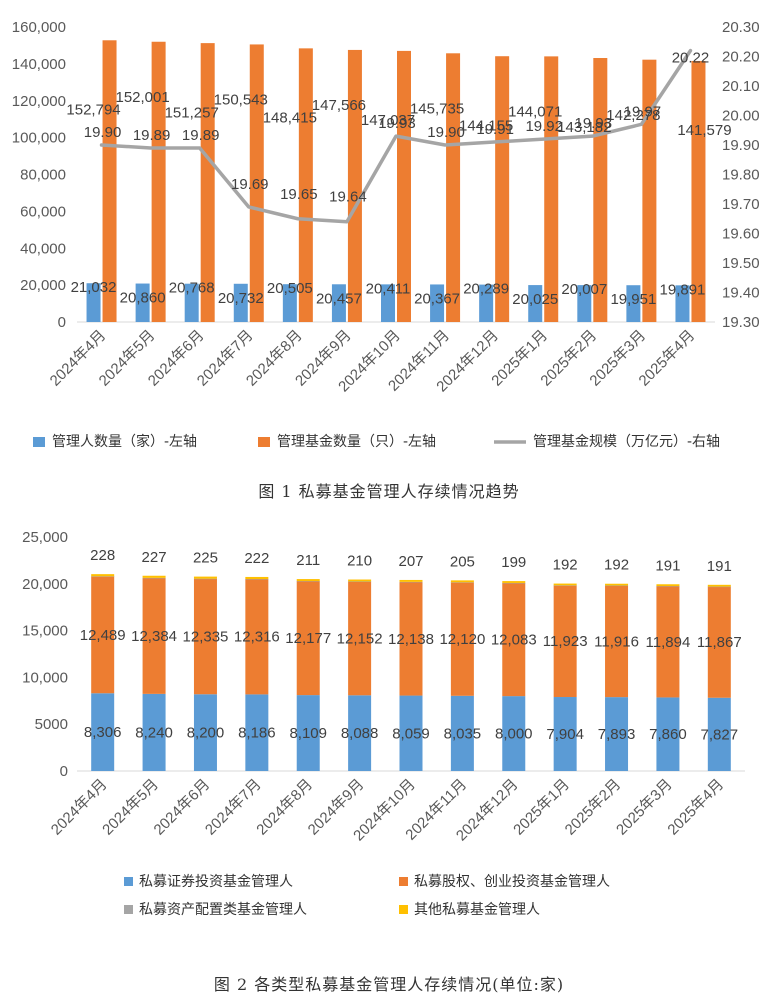 The width and height of the screenshot is (779, 1004). What do you see at coordinates (535, 299) in the screenshot?
I see `manager-count-label: 20,025` at bounding box center [535, 299].